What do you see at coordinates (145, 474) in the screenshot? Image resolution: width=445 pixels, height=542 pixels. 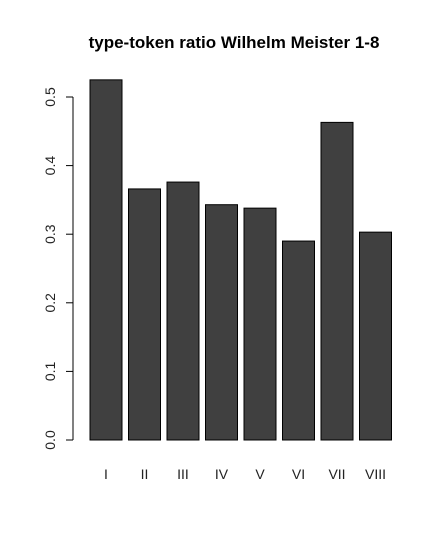 I see `x-tick-label: II` at bounding box center [145, 474].